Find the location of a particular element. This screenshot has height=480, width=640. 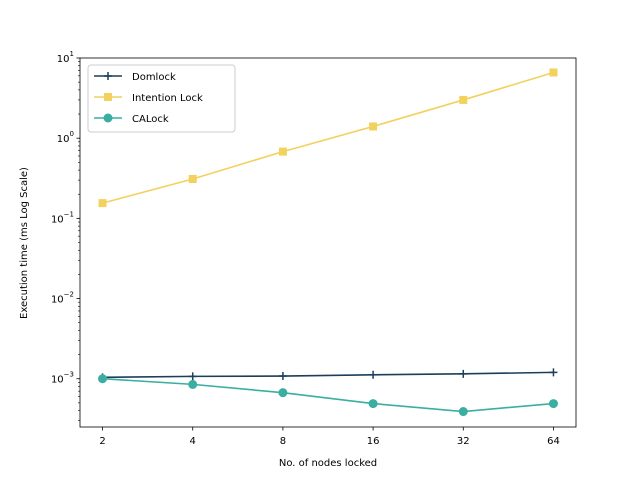

y-tick-label: 10⁻² is located at coordinates (62, 298).